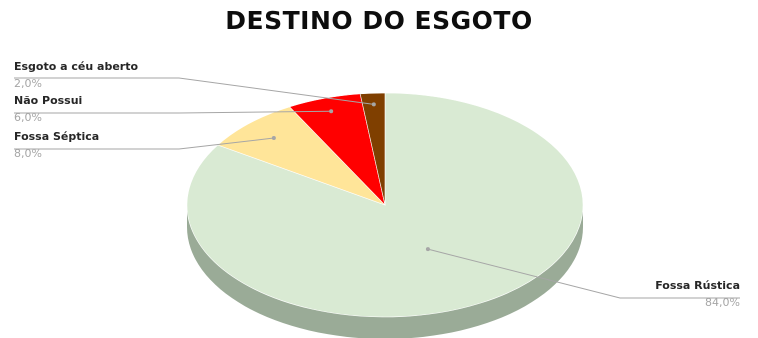  I want to click on slice-label-esgoto-a-ceu-aberto: Esgoto a céu aberto, so click(76, 66).